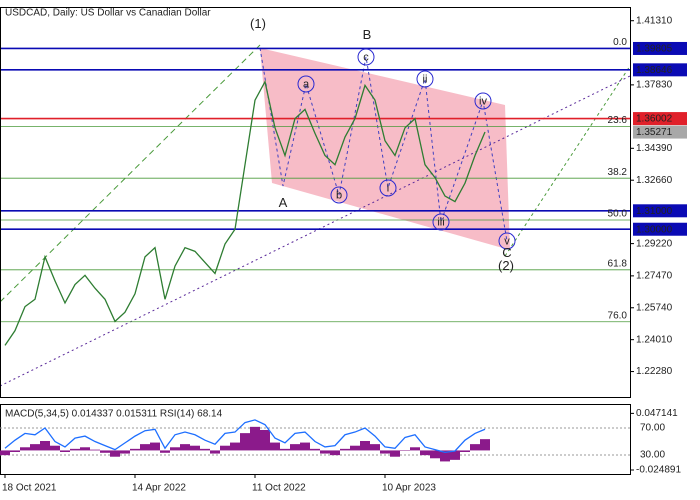 This screenshot has height=500, width=700. Describe the element at coordinates (383, 144) in the screenshot. I see `wave-path` at that location.